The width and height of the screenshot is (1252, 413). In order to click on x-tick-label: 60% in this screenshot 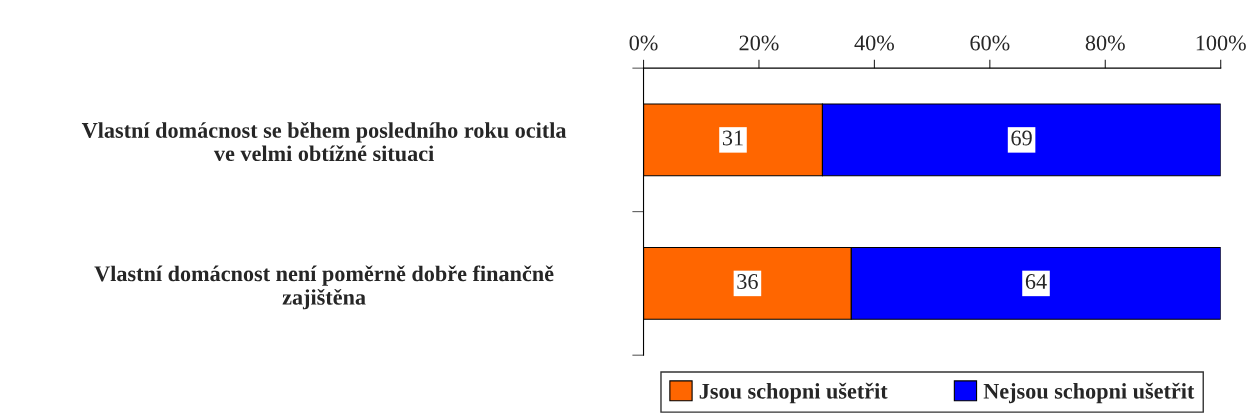, I will do `click(990, 43)`.